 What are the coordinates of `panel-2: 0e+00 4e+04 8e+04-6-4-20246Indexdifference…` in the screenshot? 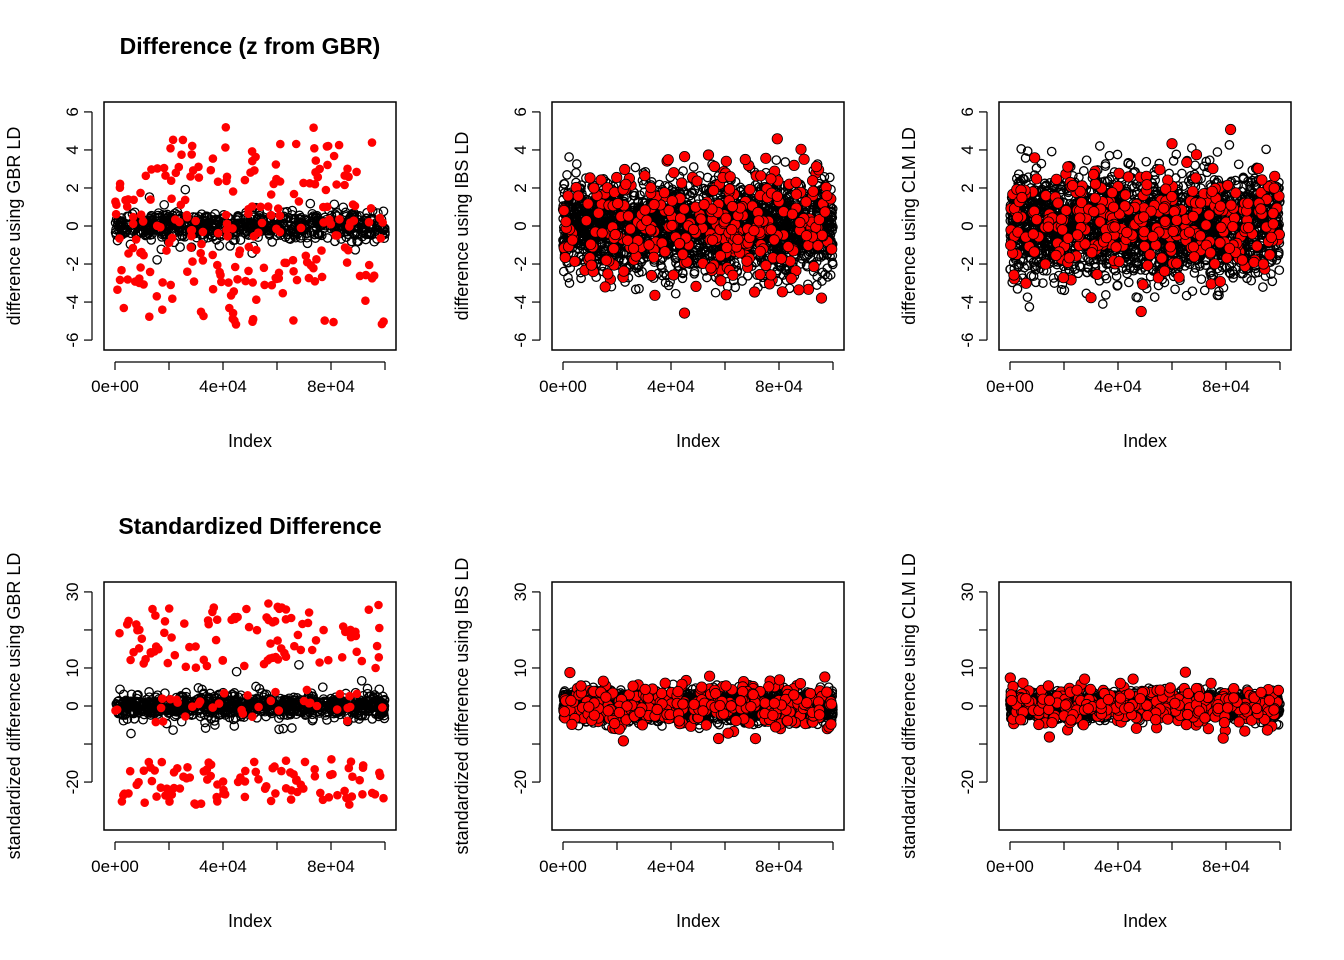 It's located at (648, 276).